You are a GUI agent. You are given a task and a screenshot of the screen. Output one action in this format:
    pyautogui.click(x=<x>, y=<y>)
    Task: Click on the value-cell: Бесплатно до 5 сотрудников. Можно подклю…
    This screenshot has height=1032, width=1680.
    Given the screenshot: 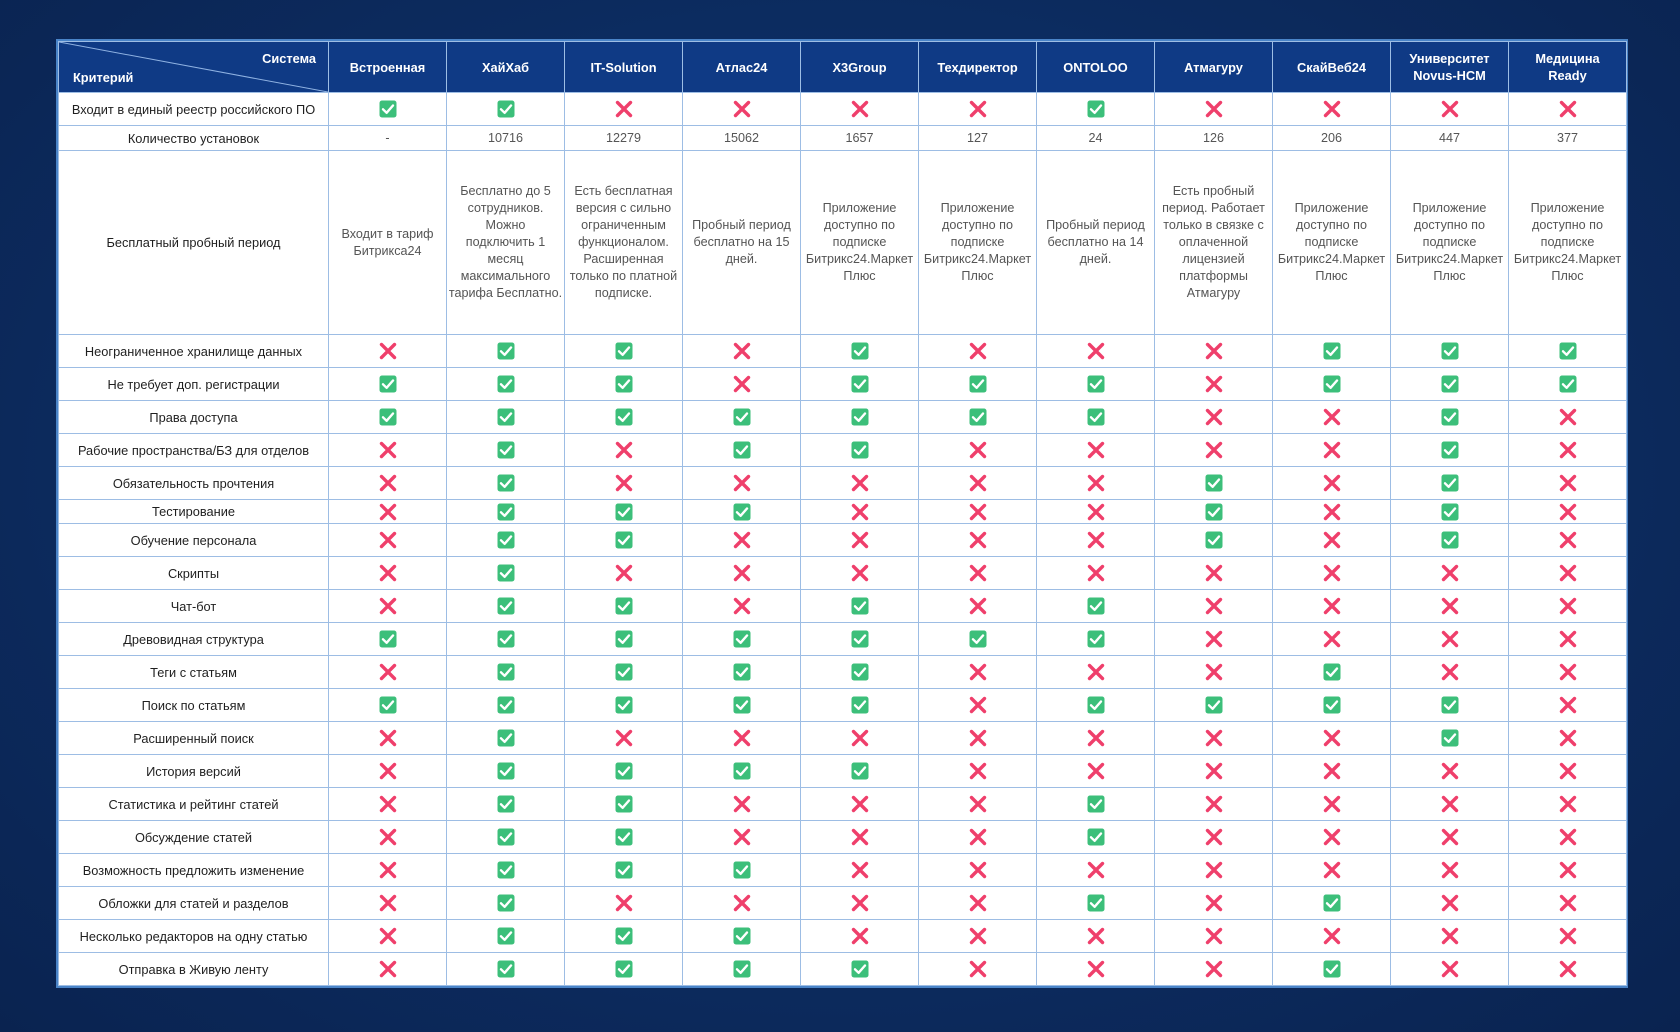 What is the action you would take?
    pyautogui.click(x=505, y=242)
    